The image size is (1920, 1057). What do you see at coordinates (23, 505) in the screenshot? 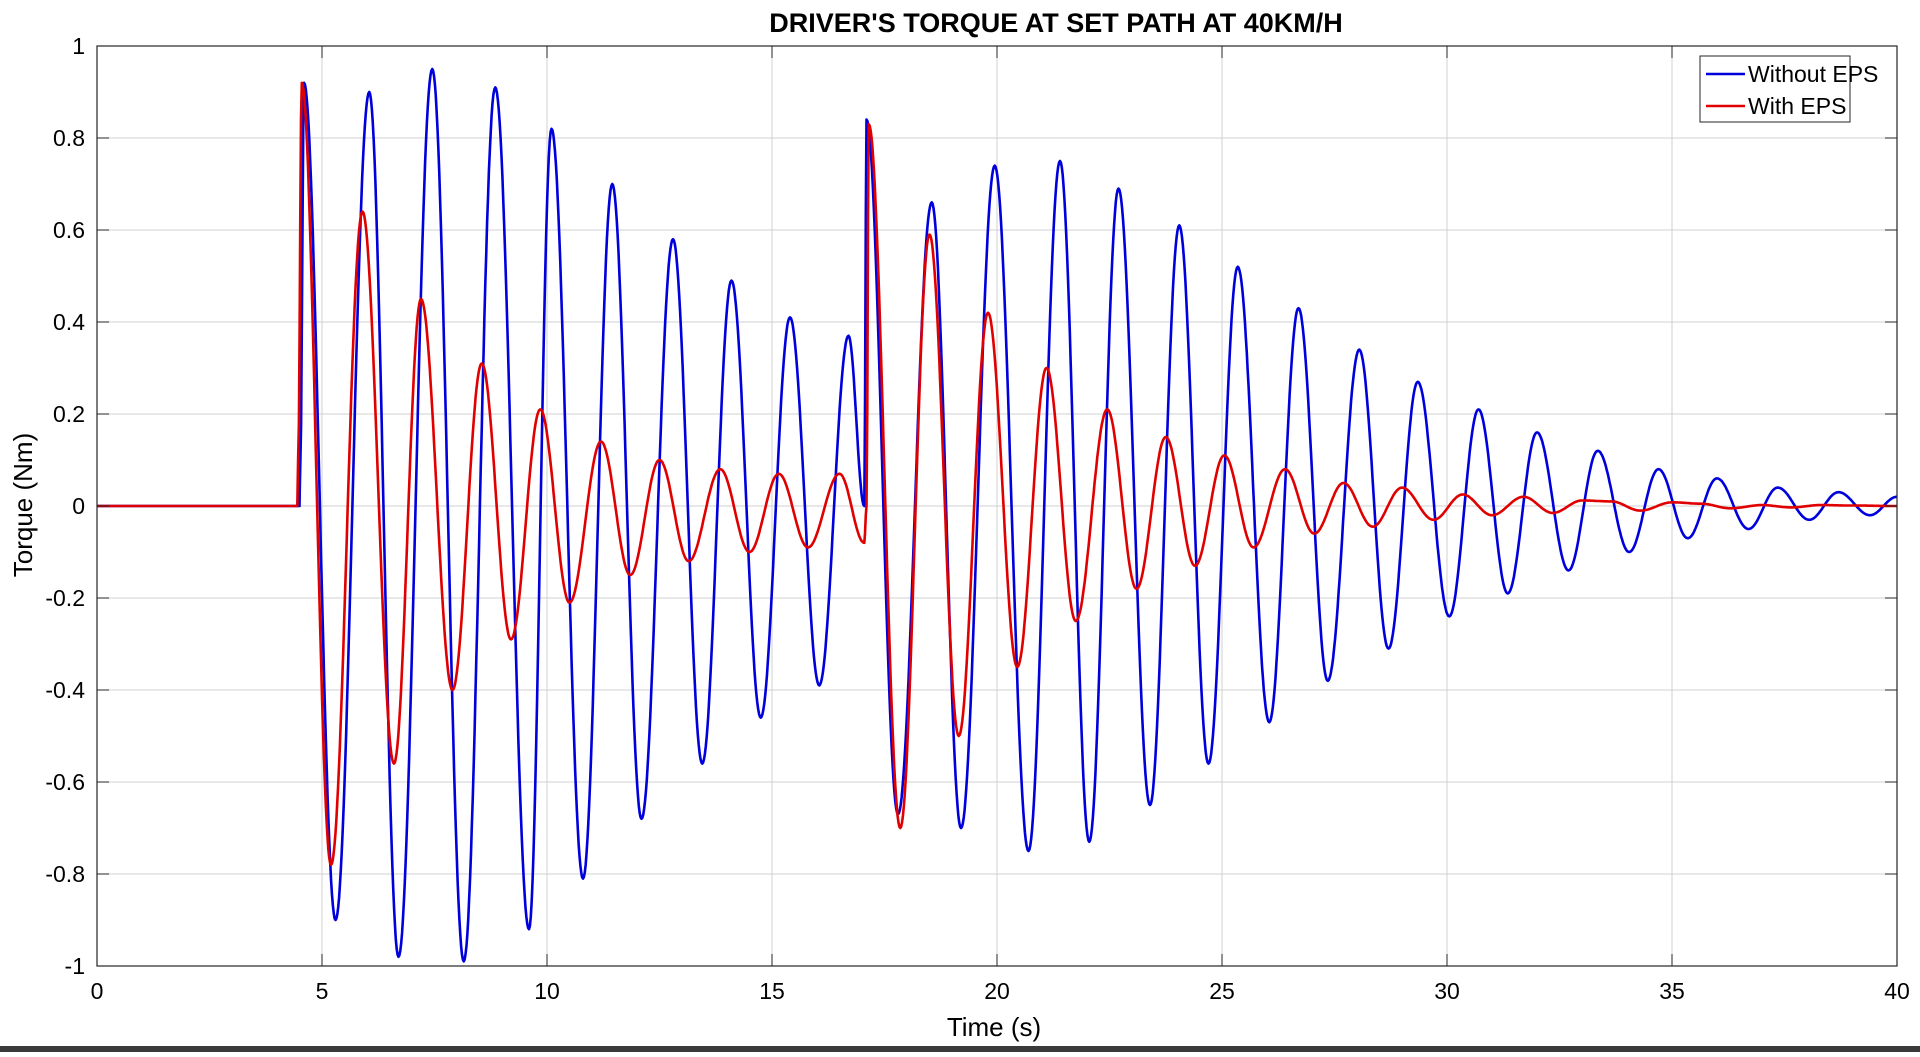
I see `y-axis-label: Torque (Nm)` at bounding box center [23, 505].